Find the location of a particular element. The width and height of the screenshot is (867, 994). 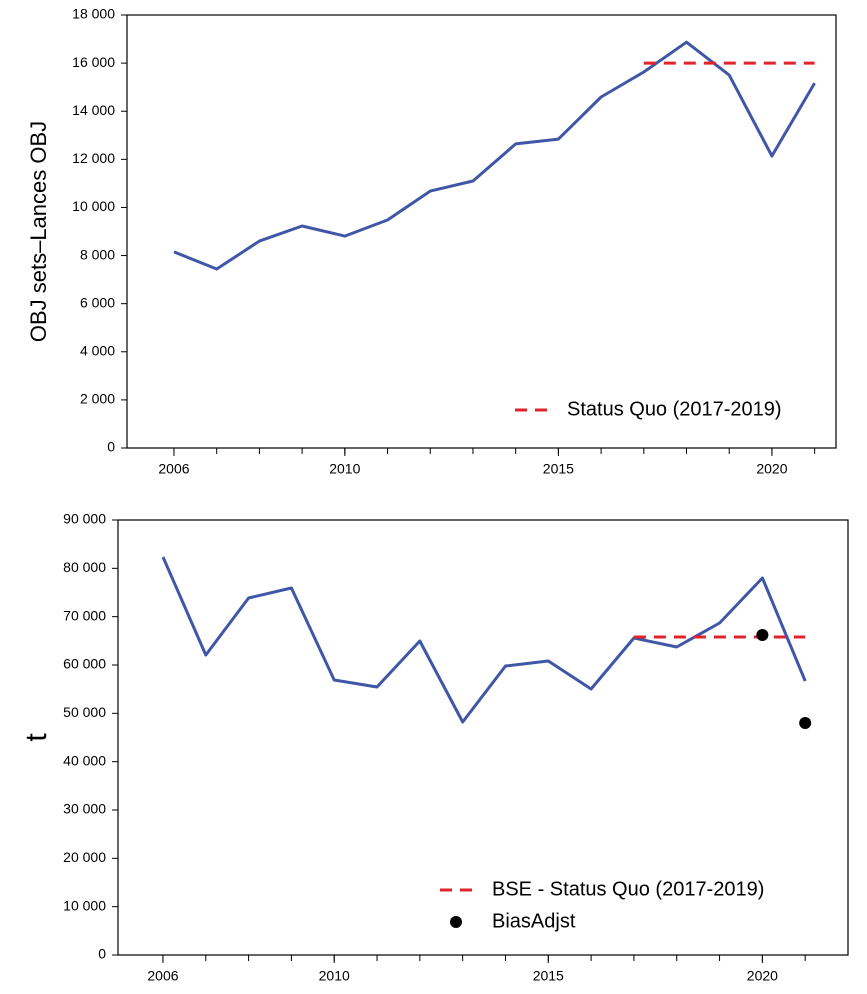

y-tick-label: 16 000 is located at coordinates (93, 62).